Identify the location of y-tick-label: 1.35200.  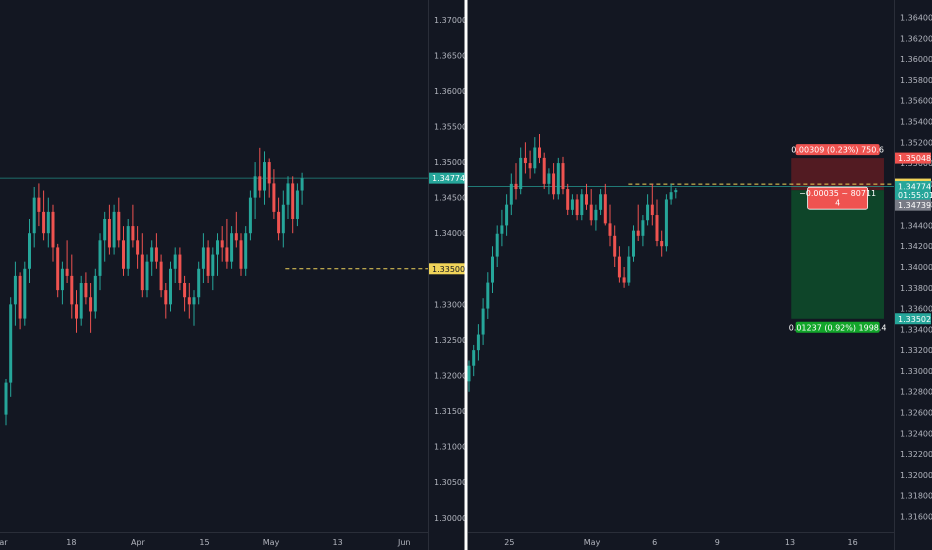
(916, 142).